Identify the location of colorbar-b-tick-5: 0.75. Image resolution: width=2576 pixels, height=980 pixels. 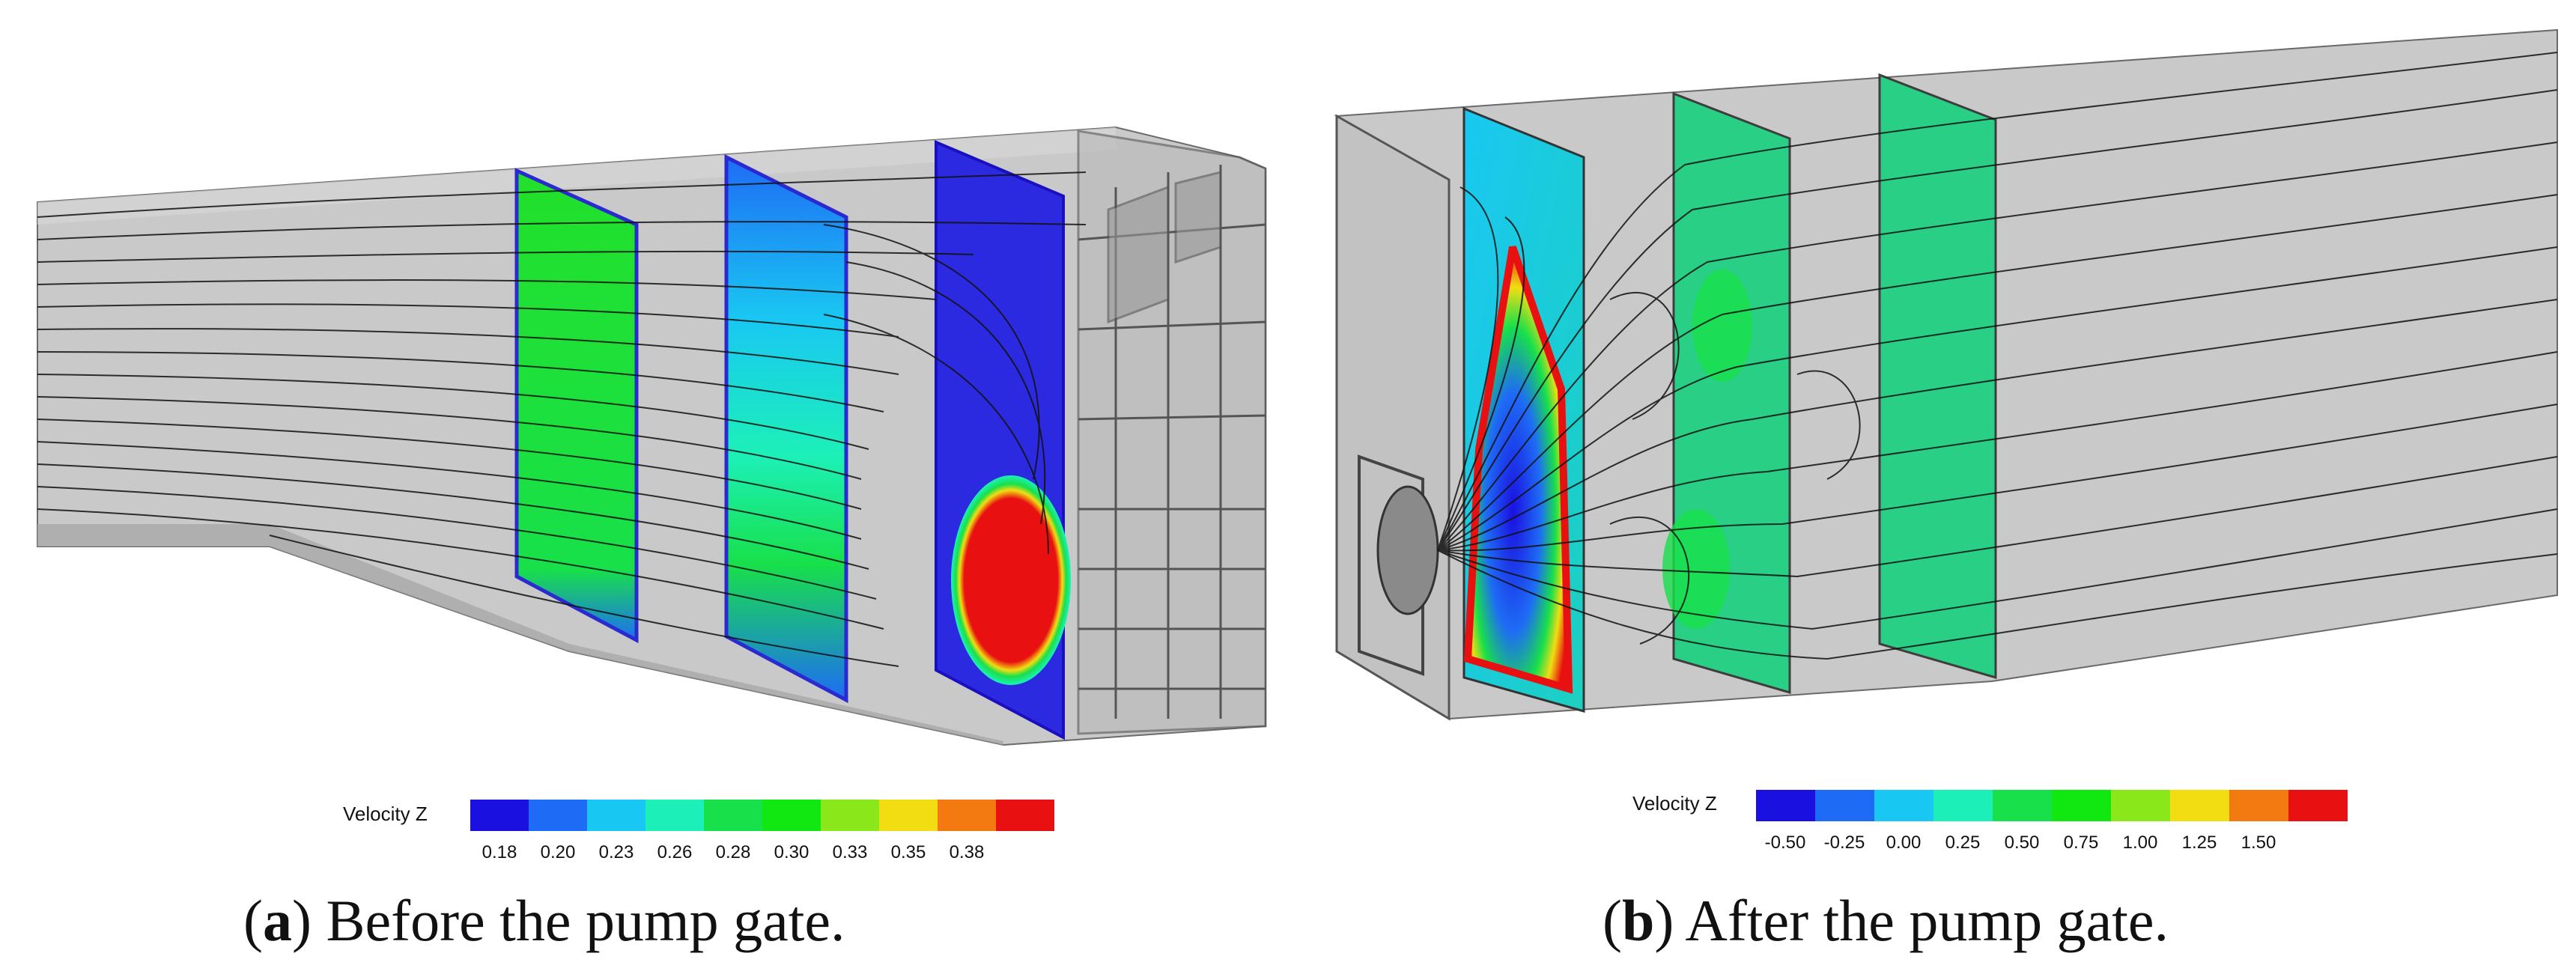
(2081, 843).